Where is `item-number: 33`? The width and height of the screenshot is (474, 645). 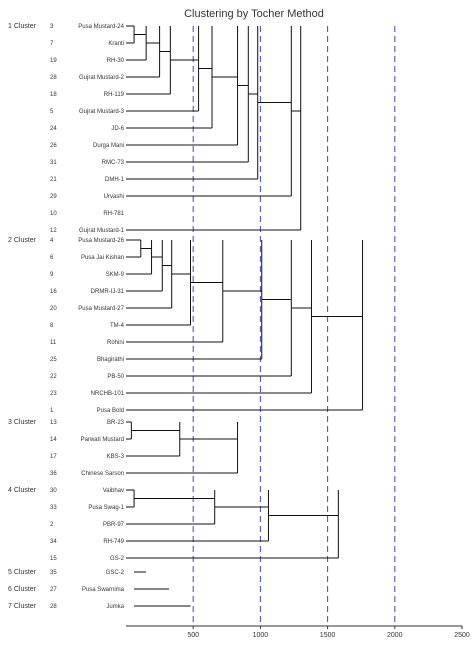 item-number: 33 is located at coordinates (53, 508).